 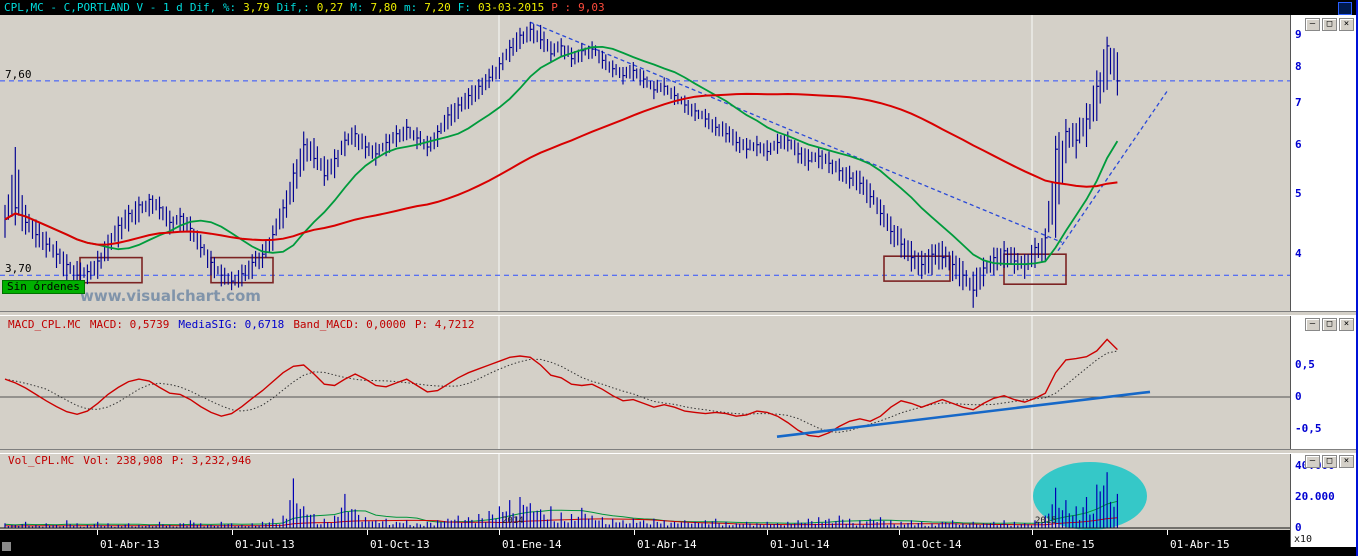 I want to click on header-segment: P: 3,232,946, so click(x=211, y=460).